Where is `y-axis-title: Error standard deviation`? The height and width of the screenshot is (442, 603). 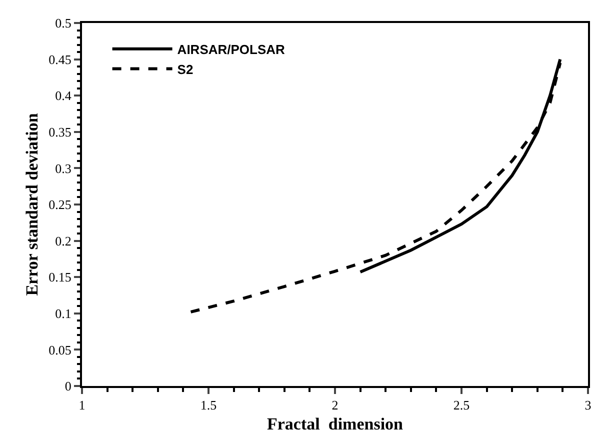 y-axis-title: Error standard deviation is located at coordinates (32, 204).